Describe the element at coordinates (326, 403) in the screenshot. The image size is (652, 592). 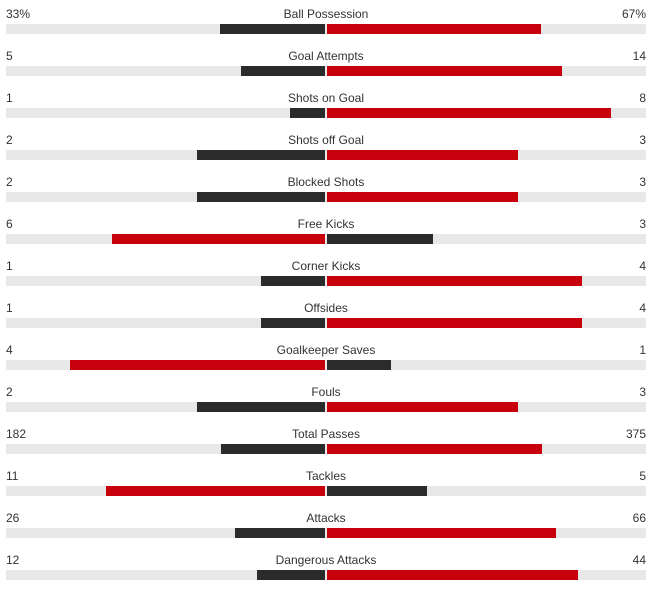
I see `stat-row: Fouls 2 3` at that location.